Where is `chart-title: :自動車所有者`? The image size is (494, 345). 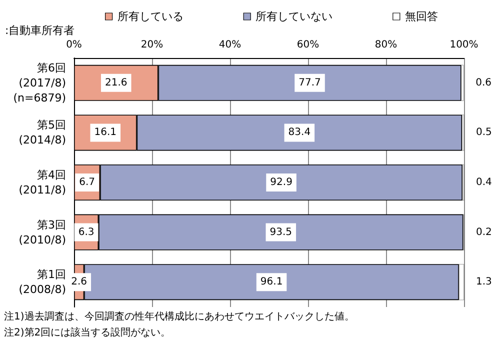 chart-title: :自動車所有者 is located at coordinates (40, 30).